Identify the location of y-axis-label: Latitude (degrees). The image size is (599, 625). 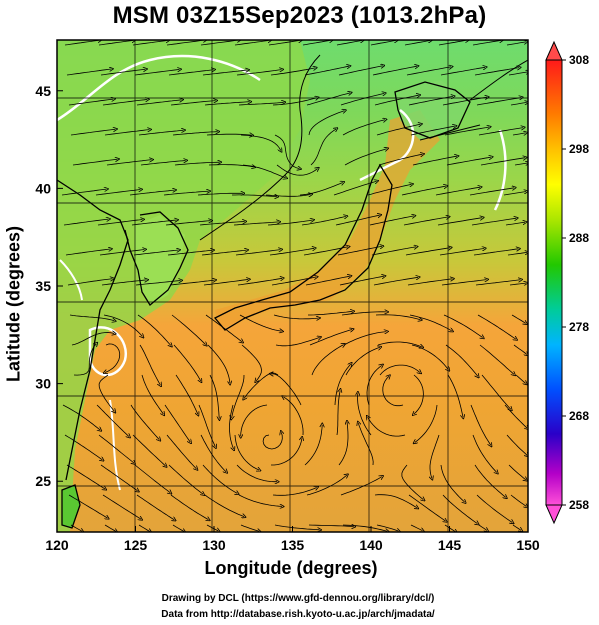
(13, 304).